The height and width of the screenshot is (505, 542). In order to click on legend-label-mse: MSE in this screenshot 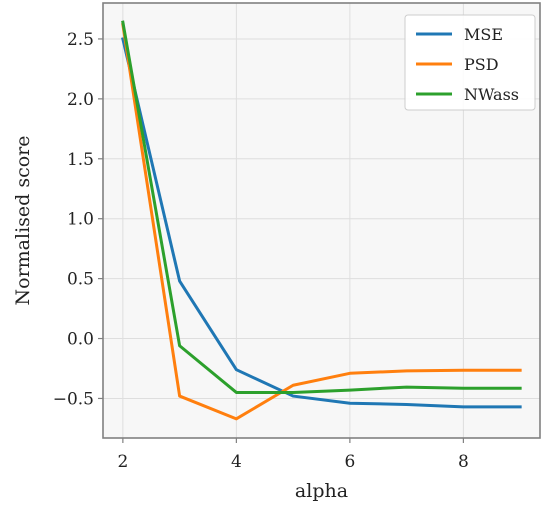, I will do `click(483, 34)`.